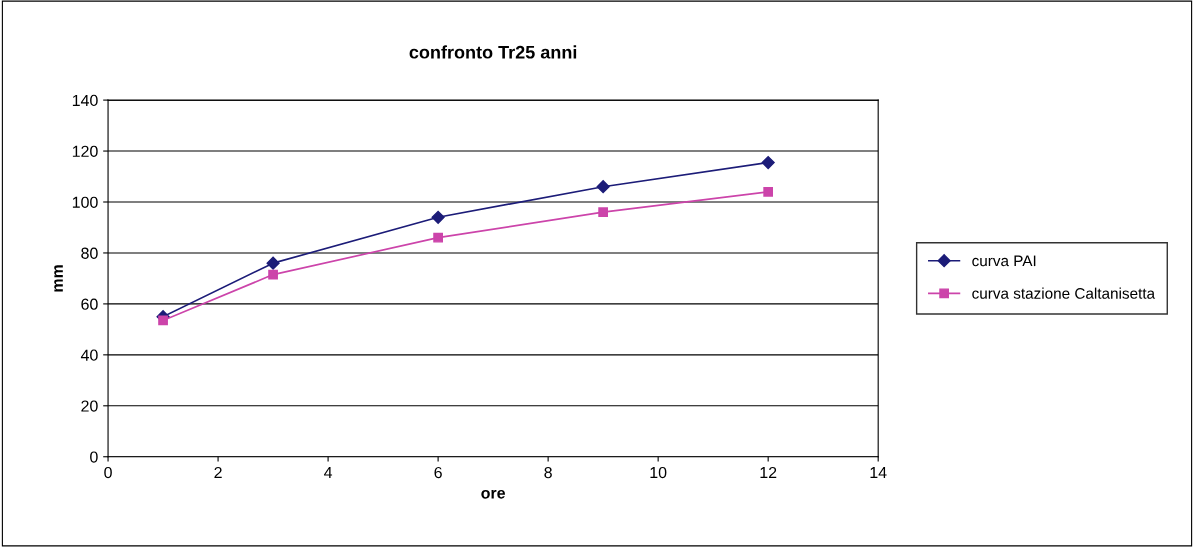  Describe the element at coordinates (493, 52) in the screenshot. I see `chart-title: confronto Tr25 anni` at that location.